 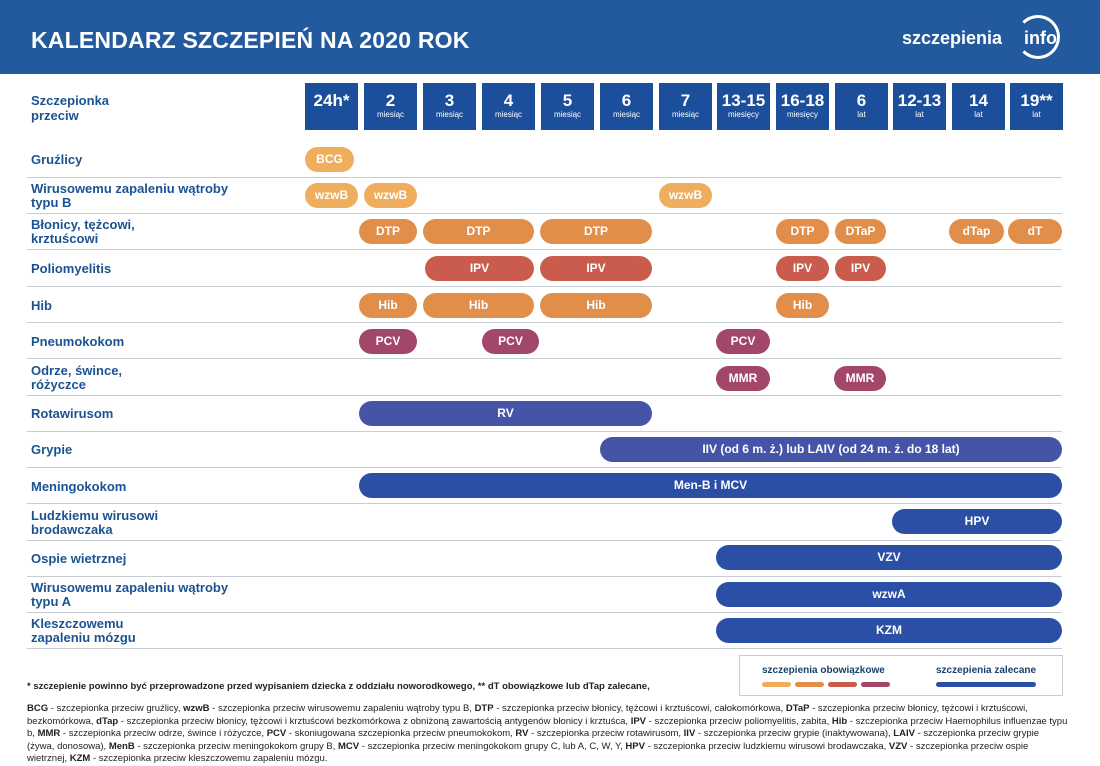 What do you see at coordinates (72, 413) in the screenshot?
I see `row-label-rotavirus: Rotawirusom` at bounding box center [72, 413].